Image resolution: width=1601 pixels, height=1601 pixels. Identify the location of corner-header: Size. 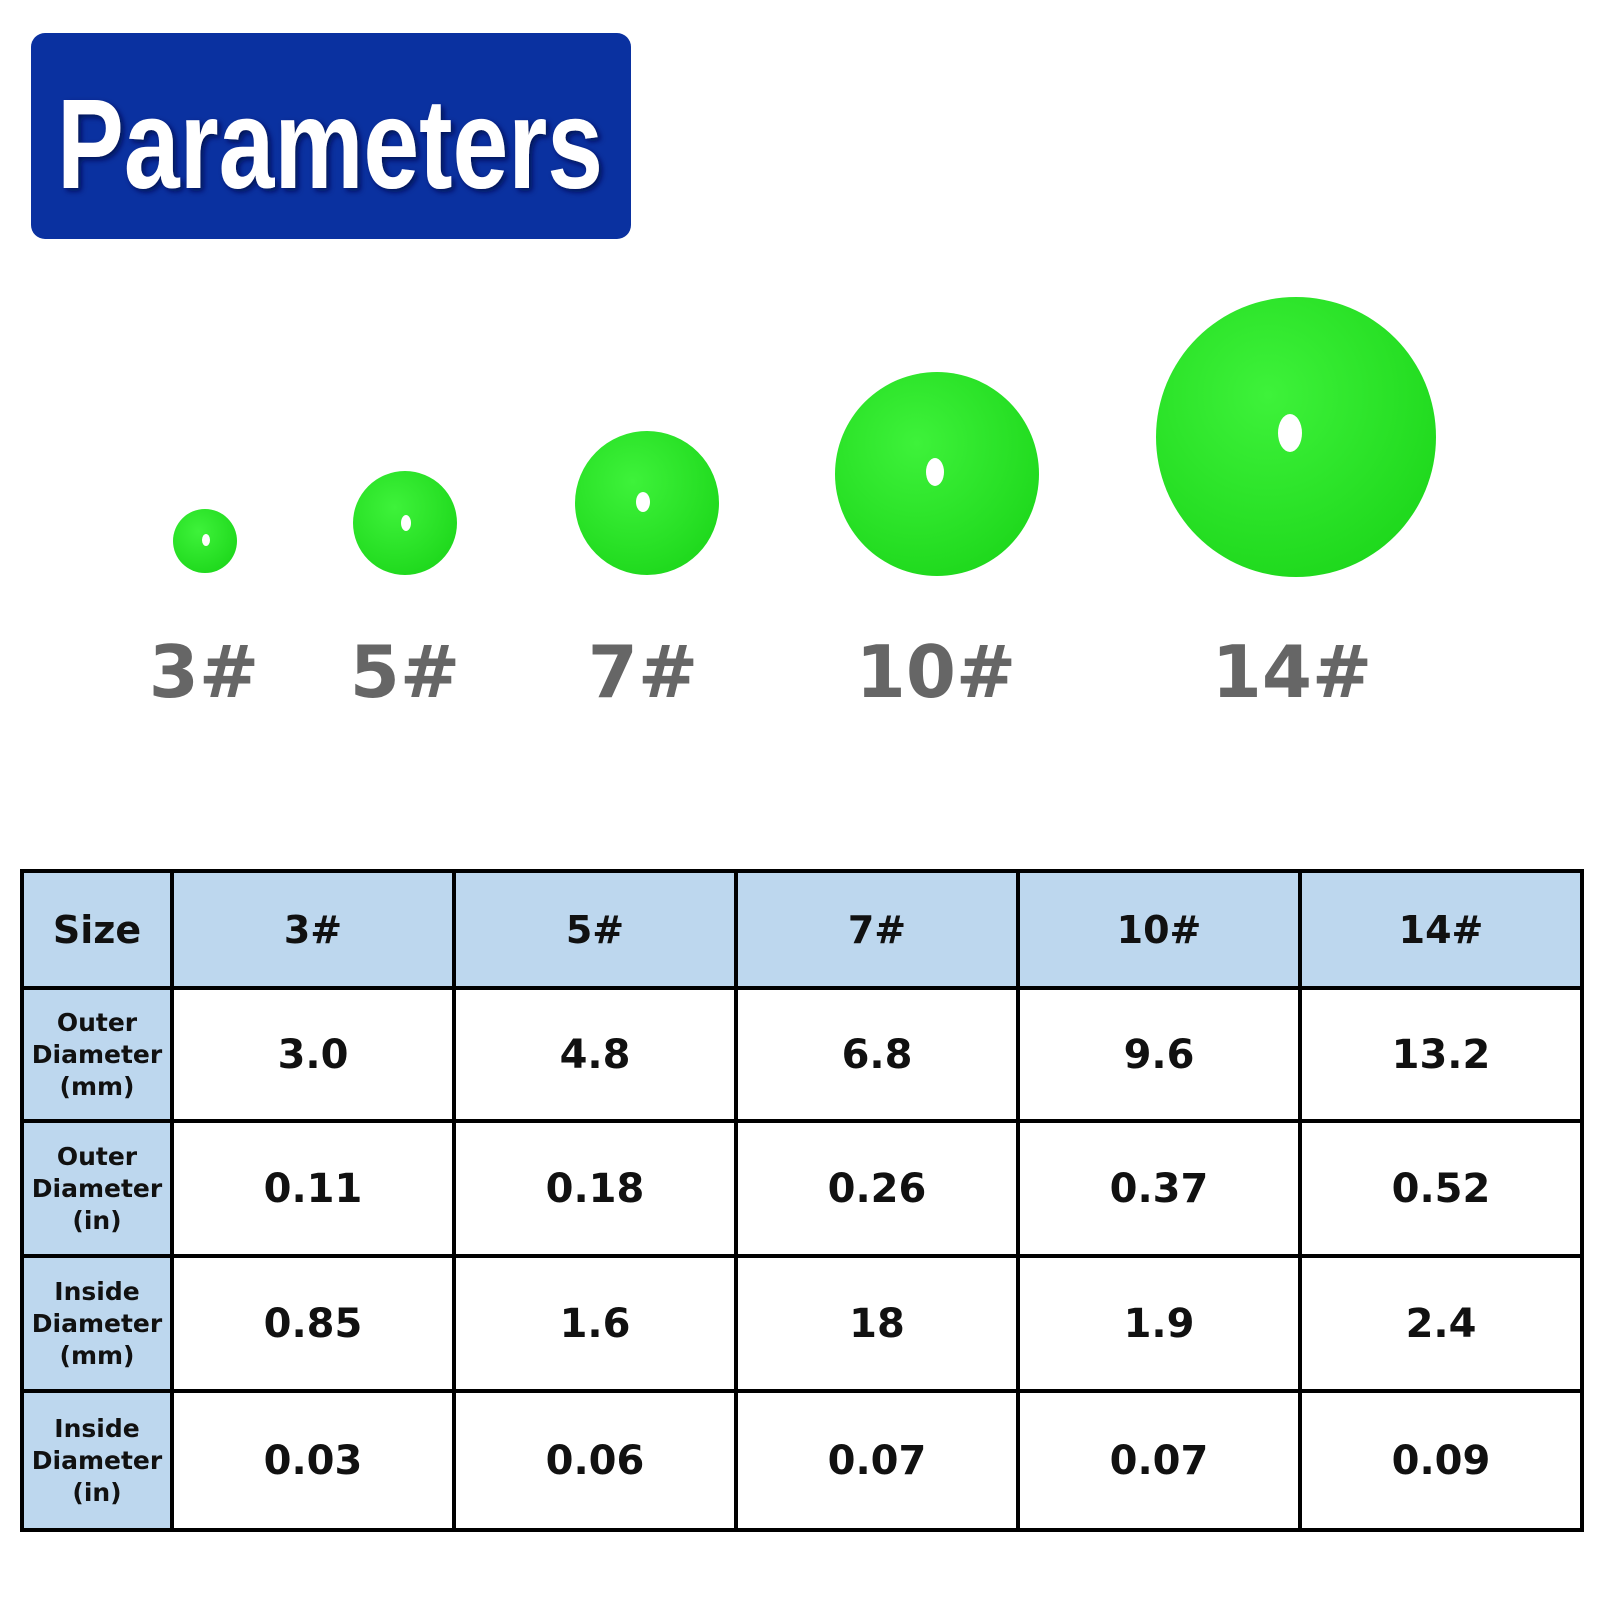
(97, 929).